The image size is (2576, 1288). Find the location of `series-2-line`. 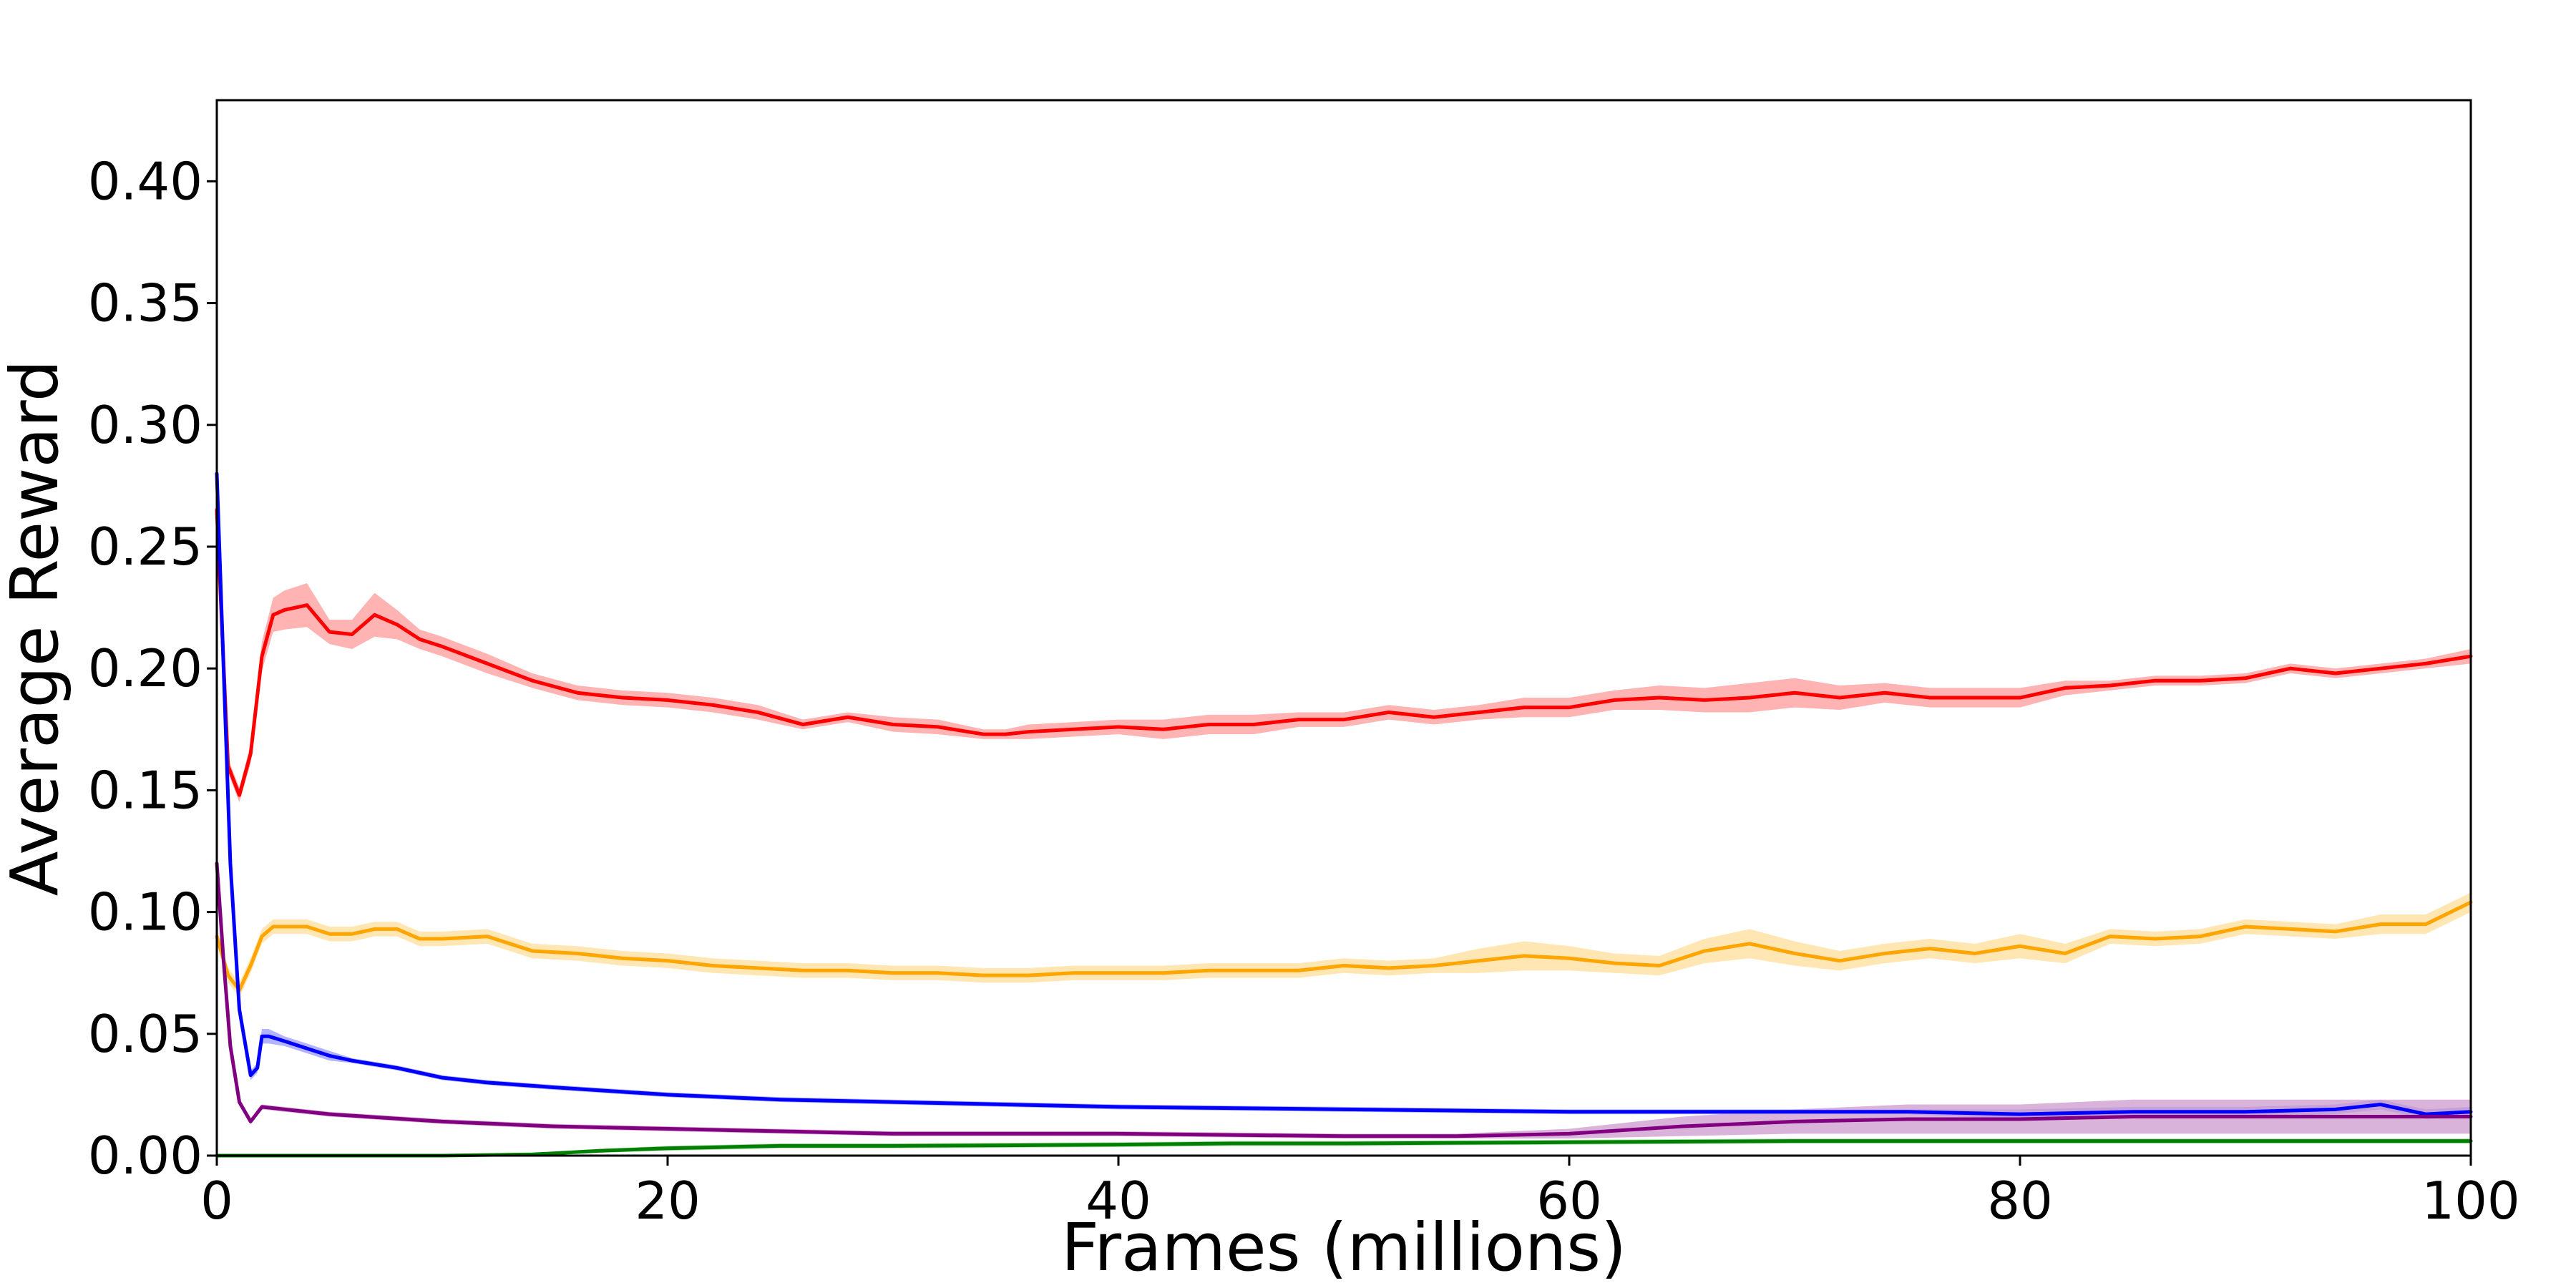

series-2-line is located at coordinates (1344, 946).